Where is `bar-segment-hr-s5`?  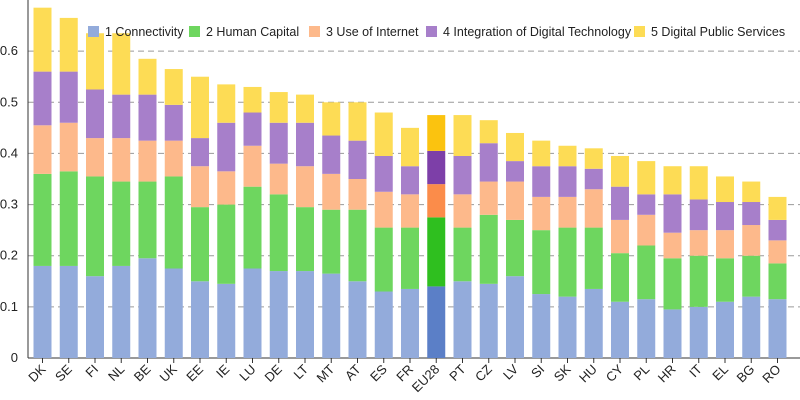
bar-segment-hr-s5 is located at coordinates (672, 180).